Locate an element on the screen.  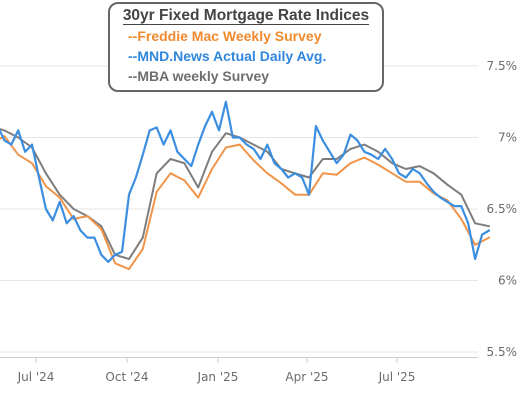
x-axis-tick-labels: Jul '24 Oct '24 Jan '25 Apr '25 Jul '25 is located at coordinates (216, 377).